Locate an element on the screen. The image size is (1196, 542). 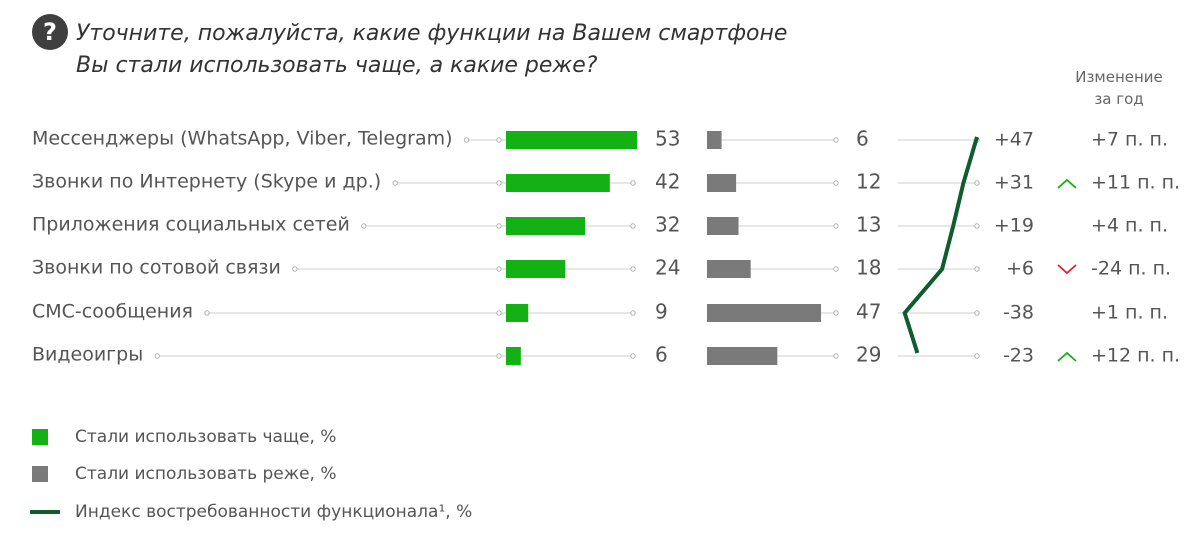
legend-swatch-more is located at coordinates (40, 437).